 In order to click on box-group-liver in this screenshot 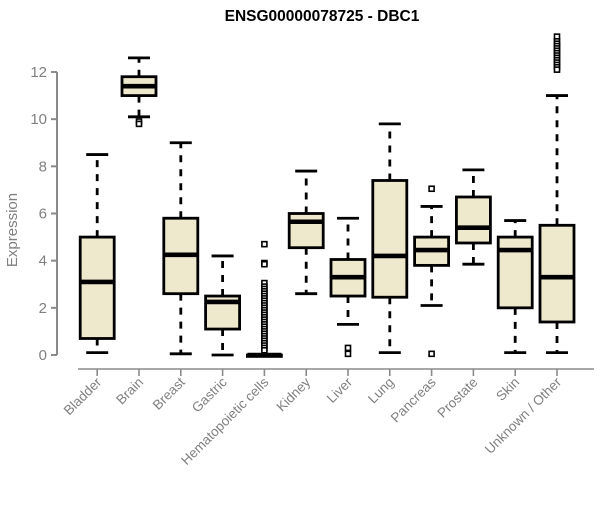, I will do `click(348, 287)`.